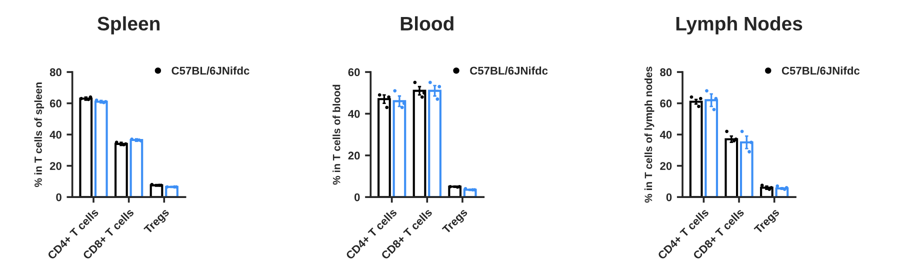 The width and height of the screenshot is (904, 276). I want to click on y-axis-title: % in T cells of lymph nodes, so click(649, 134).